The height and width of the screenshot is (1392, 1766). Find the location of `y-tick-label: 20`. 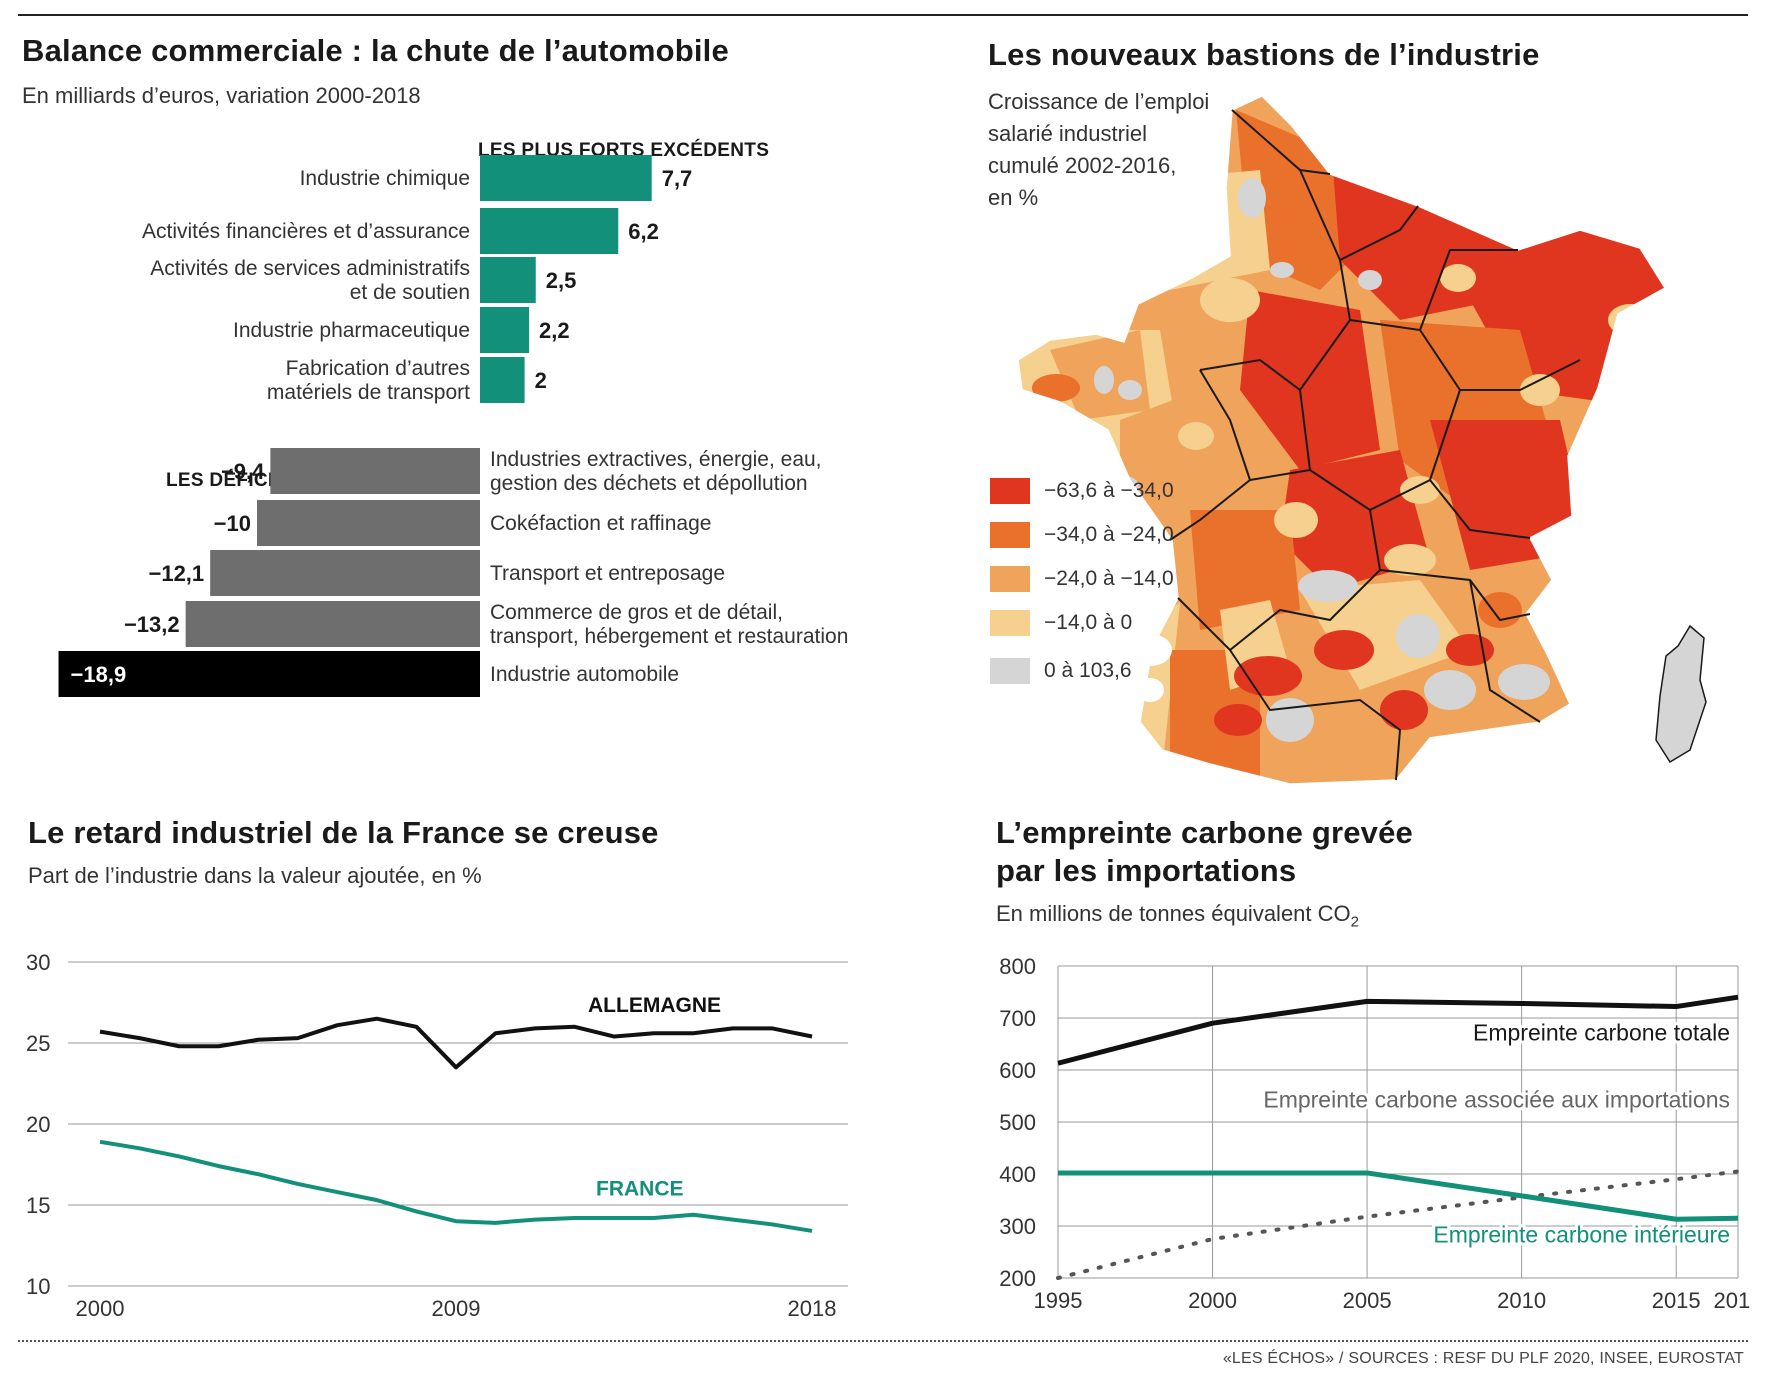

y-tick-label: 20 is located at coordinates (38, 1124).